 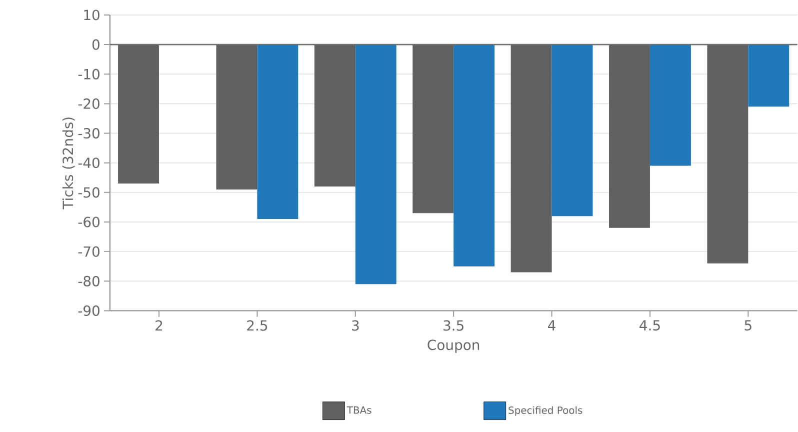 What do you see at coordinates (89, 281) in the screenshot?
I see `y-tick-label: -80` at bounding box center [89, 281].